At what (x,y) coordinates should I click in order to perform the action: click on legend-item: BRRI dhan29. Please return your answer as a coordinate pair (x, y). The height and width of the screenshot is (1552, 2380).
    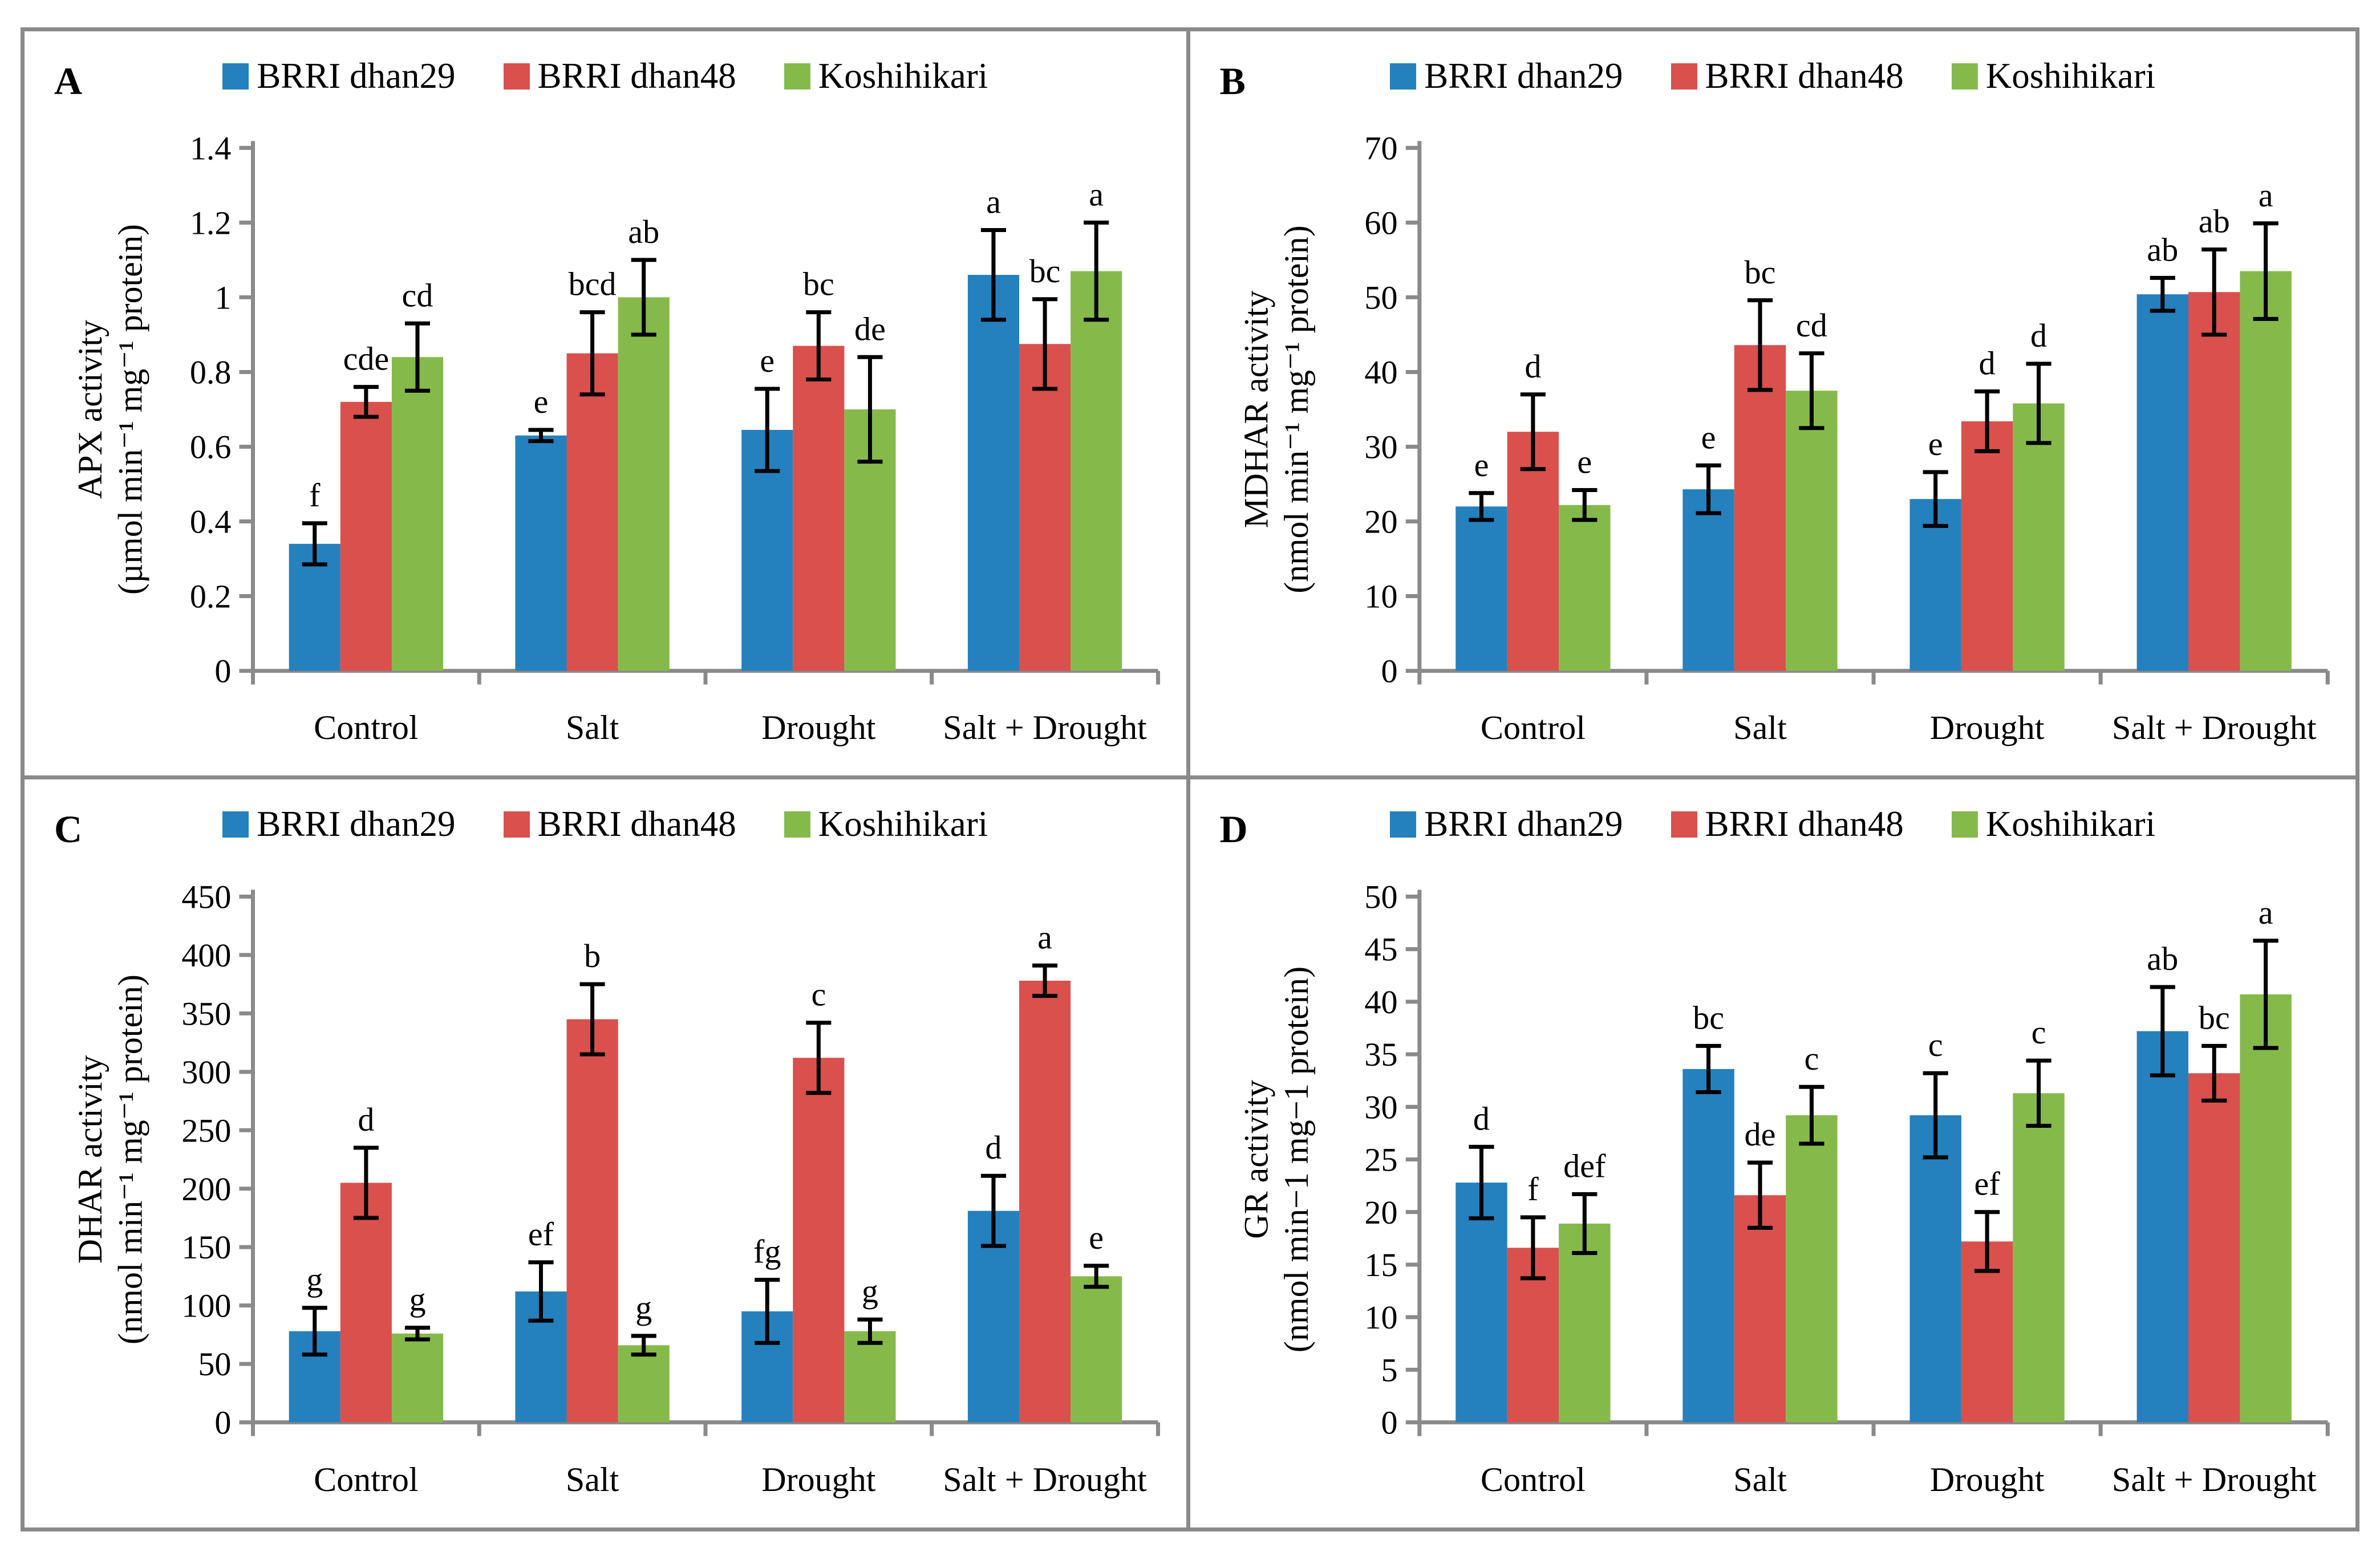
    Looking at the image, I should click on (1506, 824).